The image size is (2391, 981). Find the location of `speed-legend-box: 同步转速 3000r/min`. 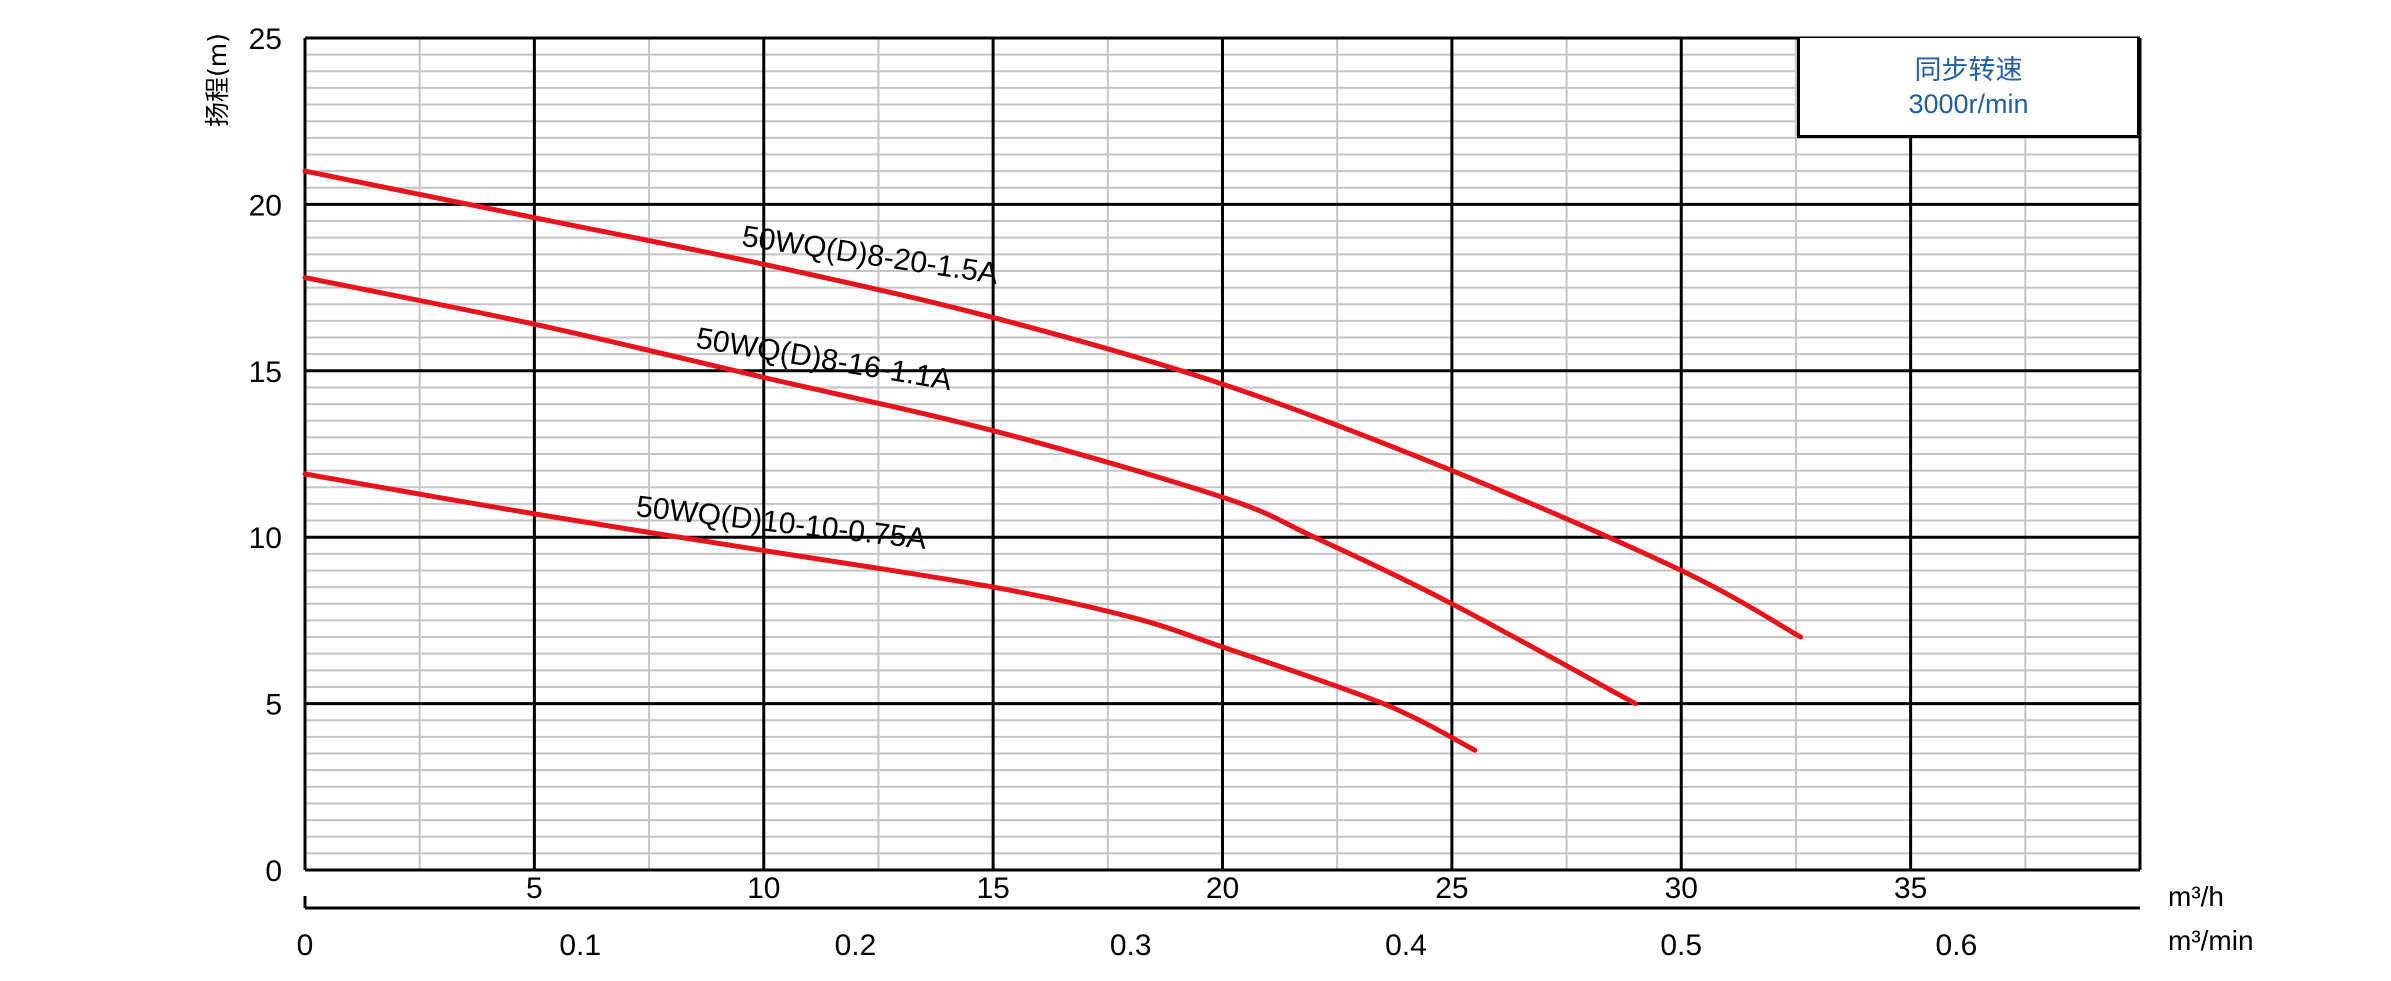

speed-legend-box: 同步转速 3000r/min is located at coordinates (1968, 88).